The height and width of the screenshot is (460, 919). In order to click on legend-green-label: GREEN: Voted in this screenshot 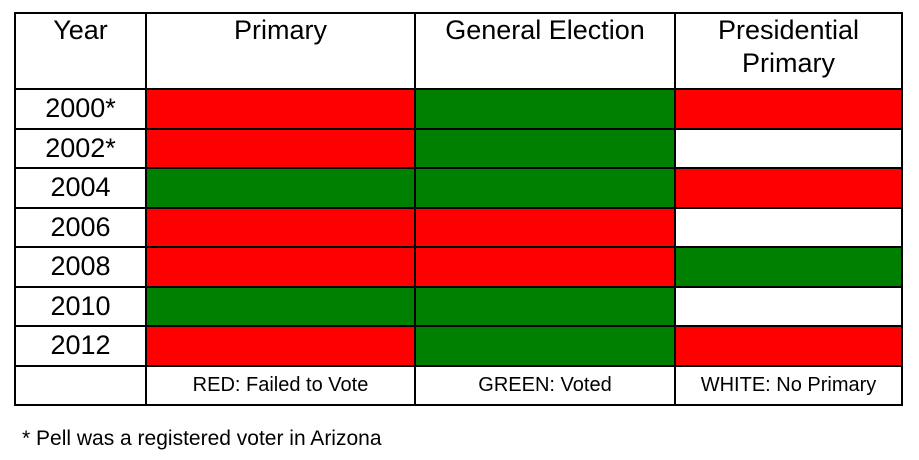, I will do `click(545, 385)`.